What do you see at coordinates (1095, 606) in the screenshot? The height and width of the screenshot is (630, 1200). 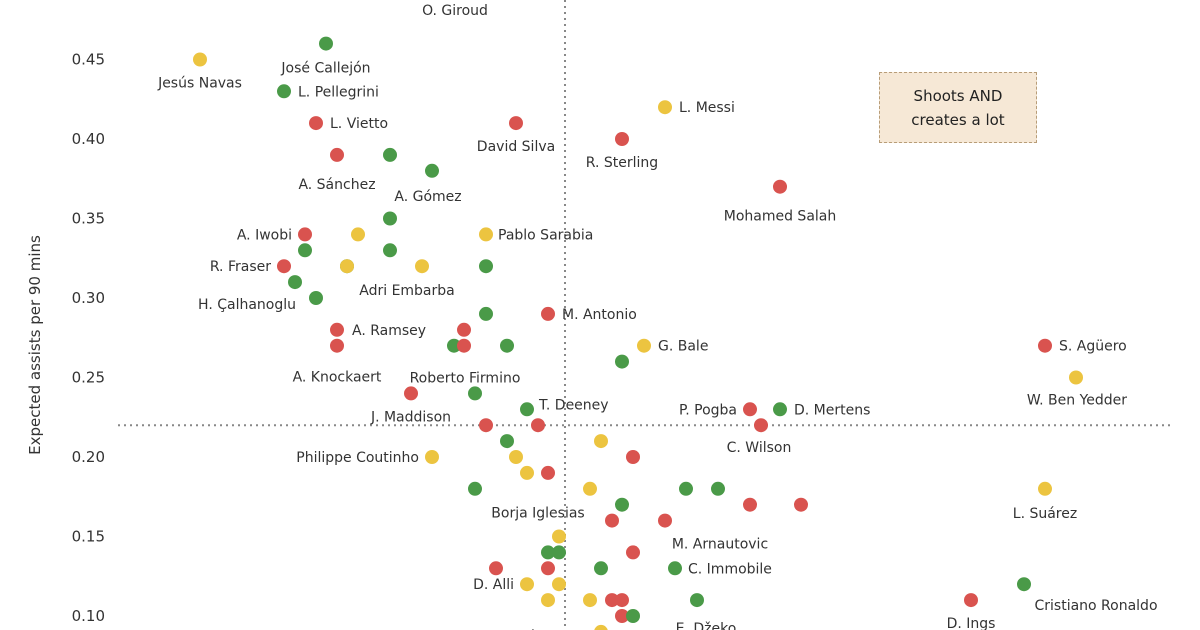 I see `point-label: Cristiano Ronaldo` at bounding box center [1095, 606].